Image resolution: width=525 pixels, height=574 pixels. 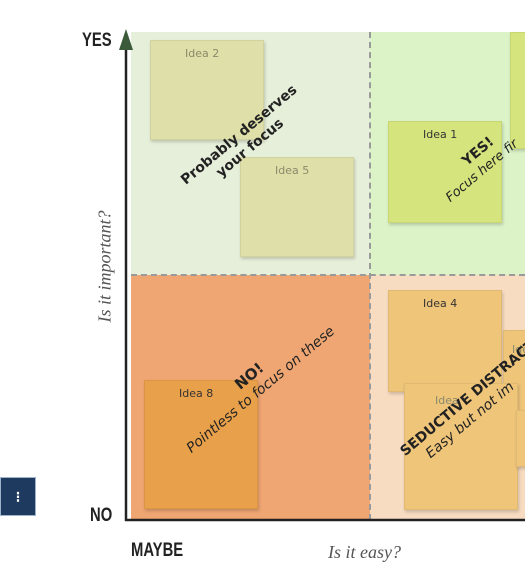 What do you see at coordinates (440, 303) in the screenshot?
I see `idea-note-label: Idea 4` at bounding box center [440, 303].